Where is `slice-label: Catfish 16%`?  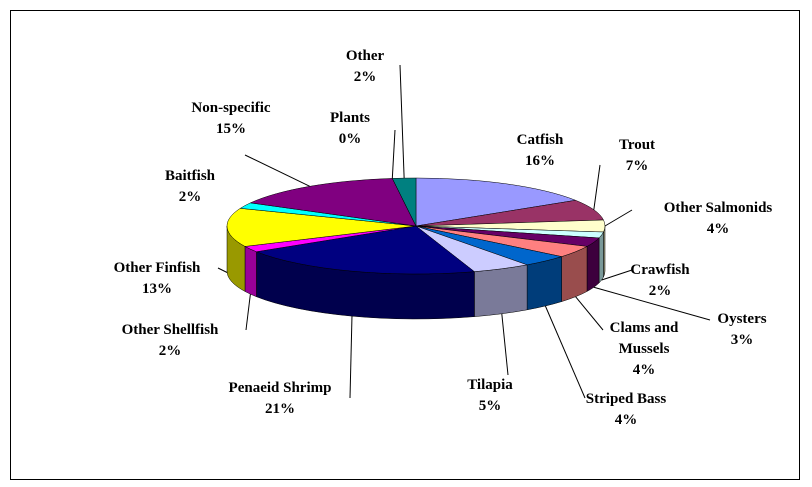
slice-label: Catfish 16% is located at coordinates (540, 151).